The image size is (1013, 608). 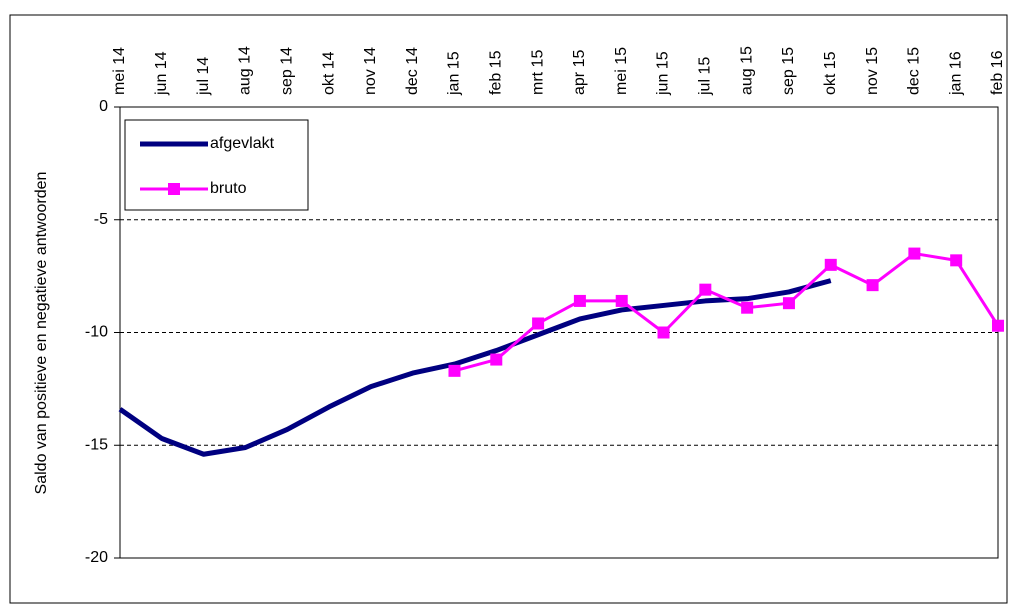 What do you see at coordinates (96, 332) in the screenshot?
I see `y-tick-label: -10` at bounding box center [96, 332].